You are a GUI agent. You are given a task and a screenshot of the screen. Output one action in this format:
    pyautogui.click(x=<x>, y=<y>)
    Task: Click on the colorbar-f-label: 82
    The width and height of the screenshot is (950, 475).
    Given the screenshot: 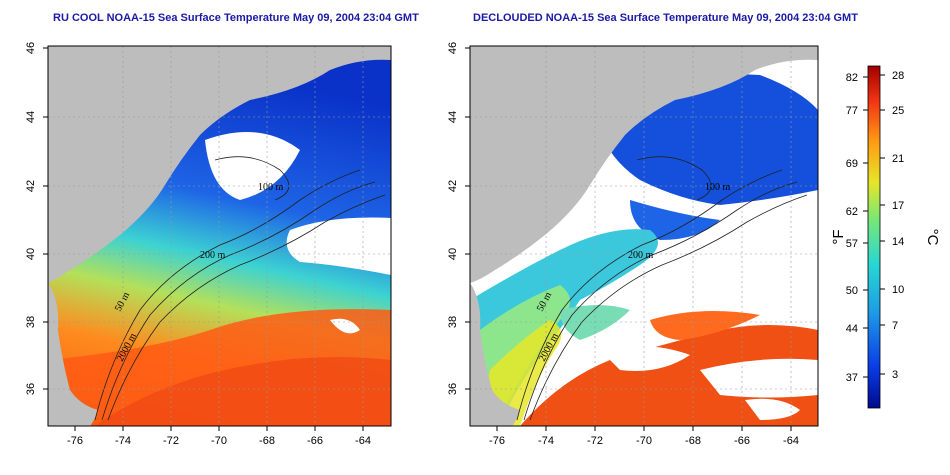 What is the action you would take?
    pyautogui.click(x=852, y=78)
    